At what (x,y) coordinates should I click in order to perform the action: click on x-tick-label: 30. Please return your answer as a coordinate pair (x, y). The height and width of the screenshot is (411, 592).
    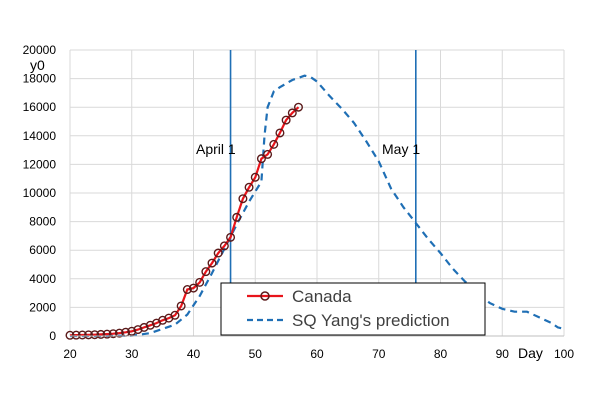
    Looking at the image, I should click on (132, 354).